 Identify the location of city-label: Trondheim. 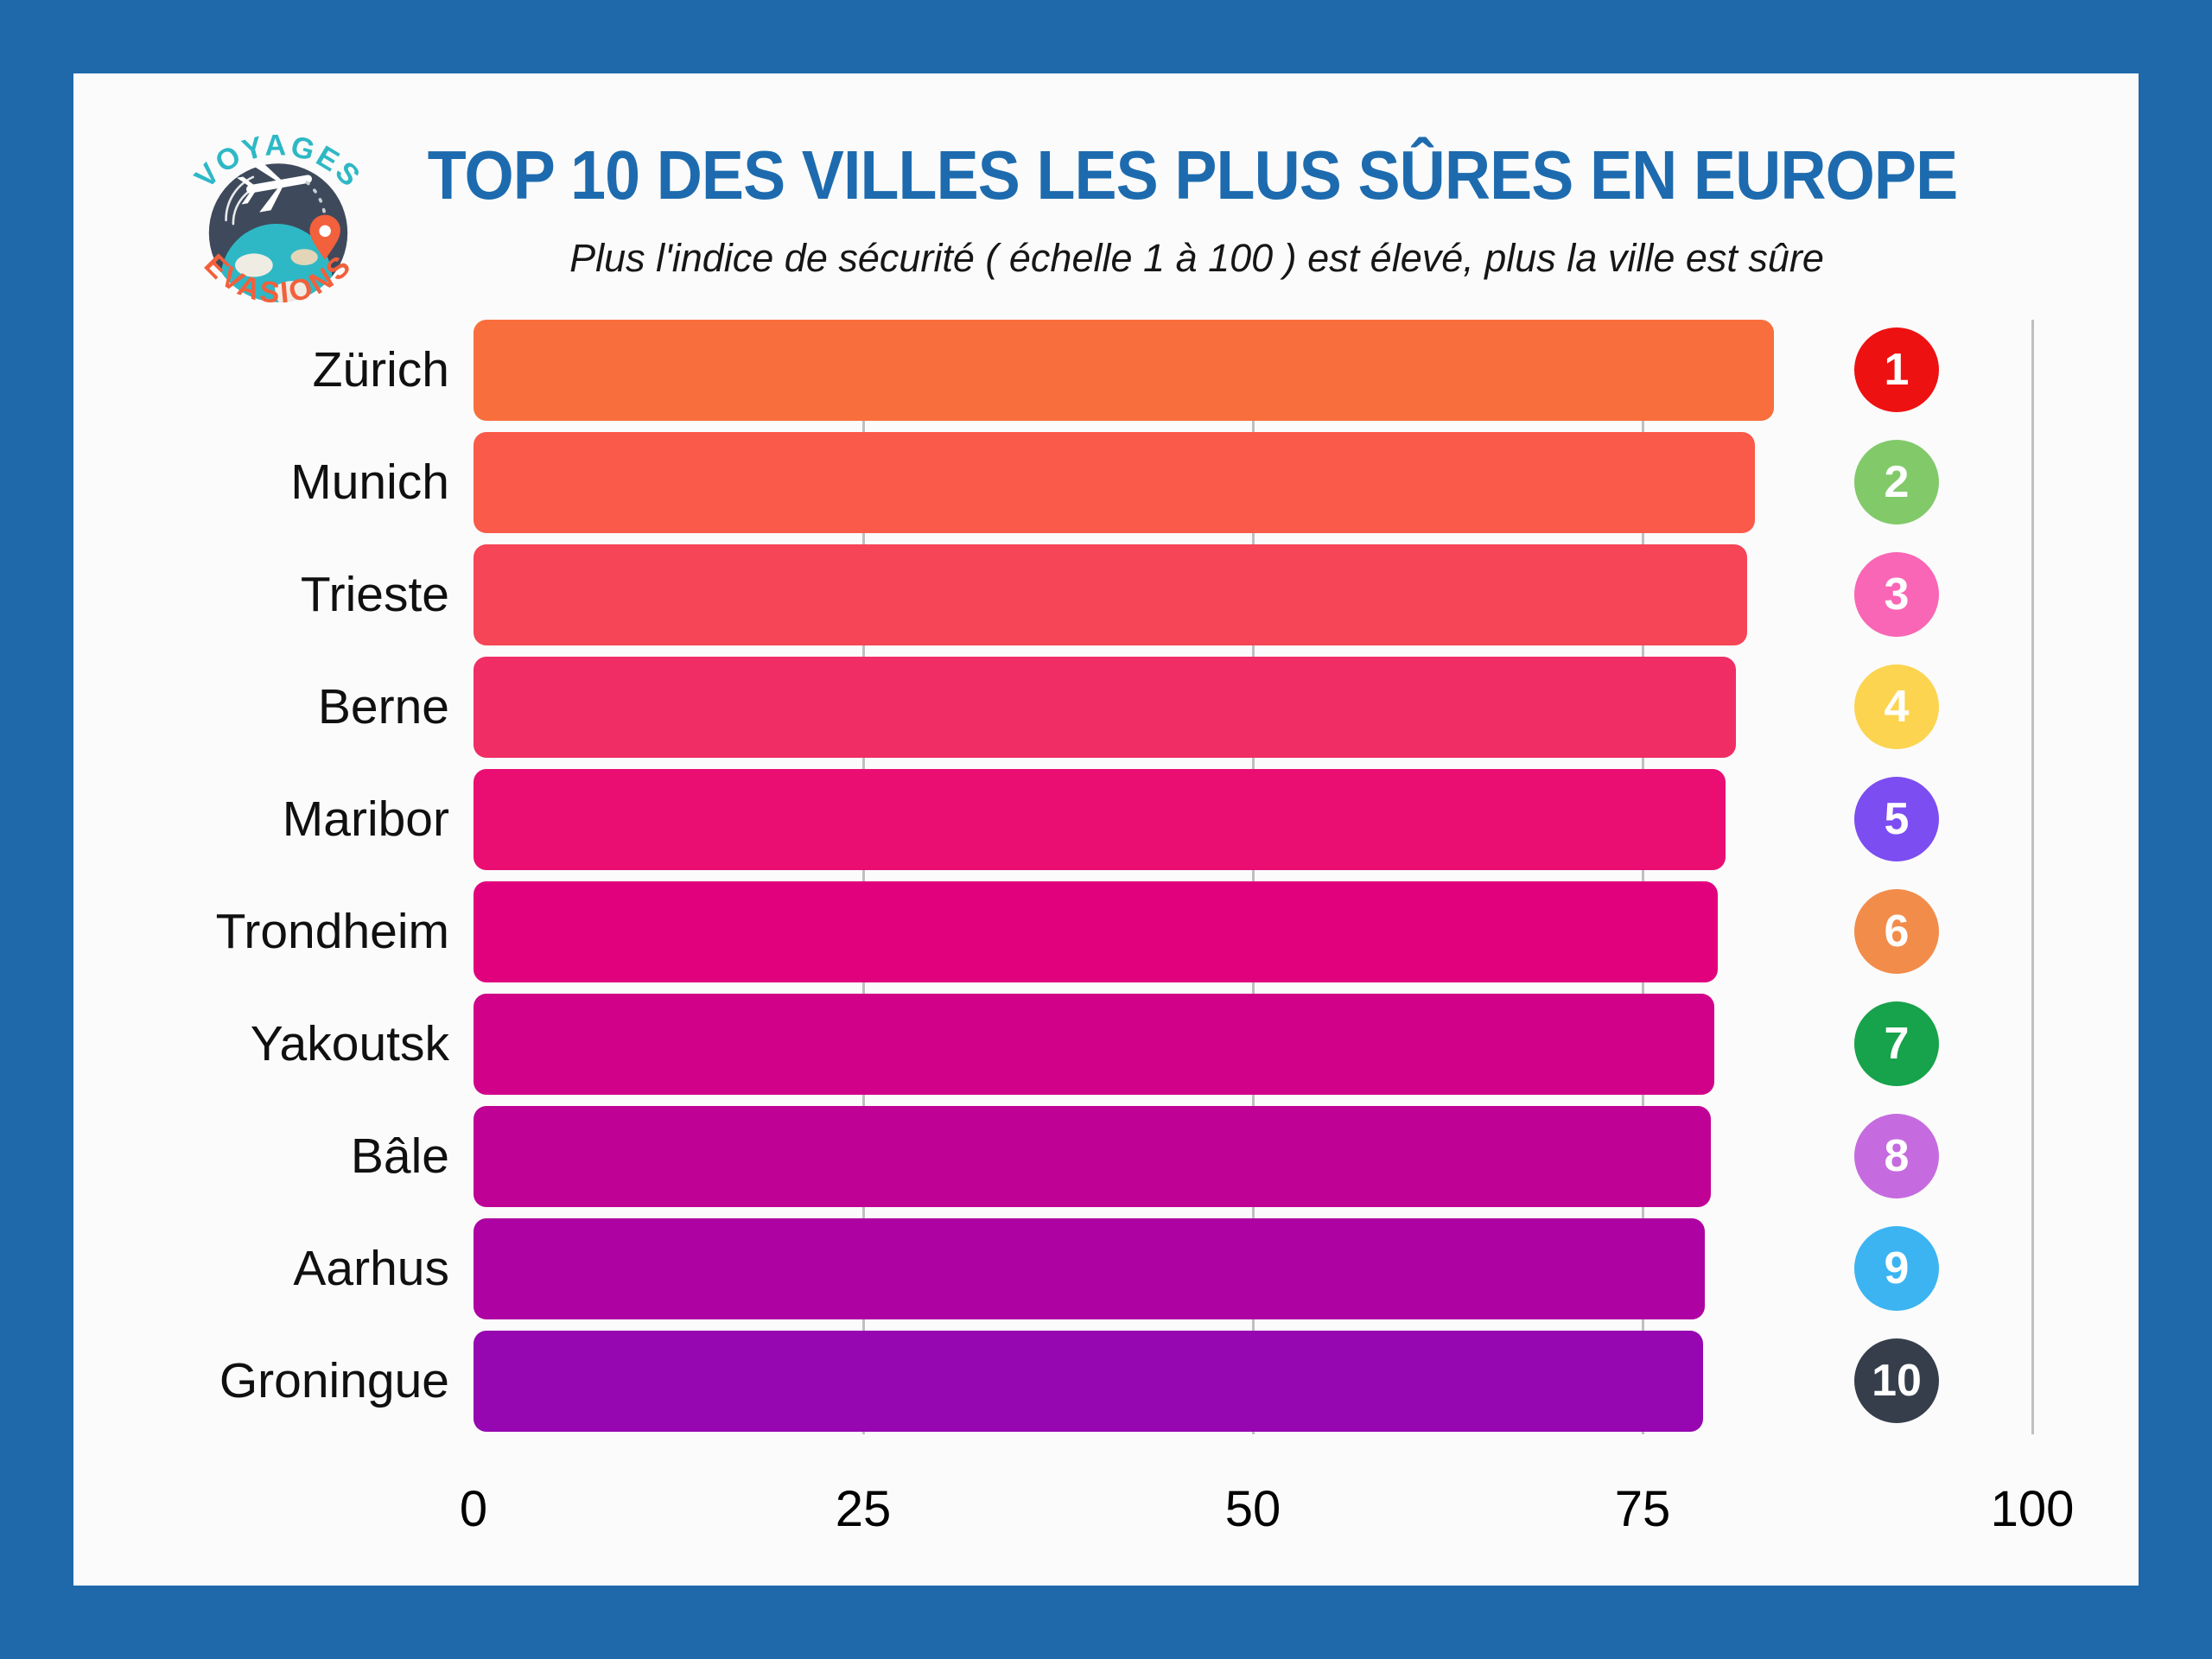
(332, 932).